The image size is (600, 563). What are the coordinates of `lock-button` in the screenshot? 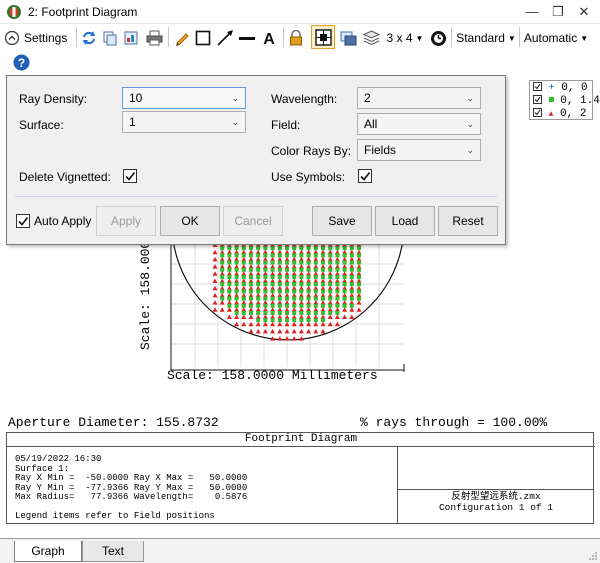 It's located at (296, 38).